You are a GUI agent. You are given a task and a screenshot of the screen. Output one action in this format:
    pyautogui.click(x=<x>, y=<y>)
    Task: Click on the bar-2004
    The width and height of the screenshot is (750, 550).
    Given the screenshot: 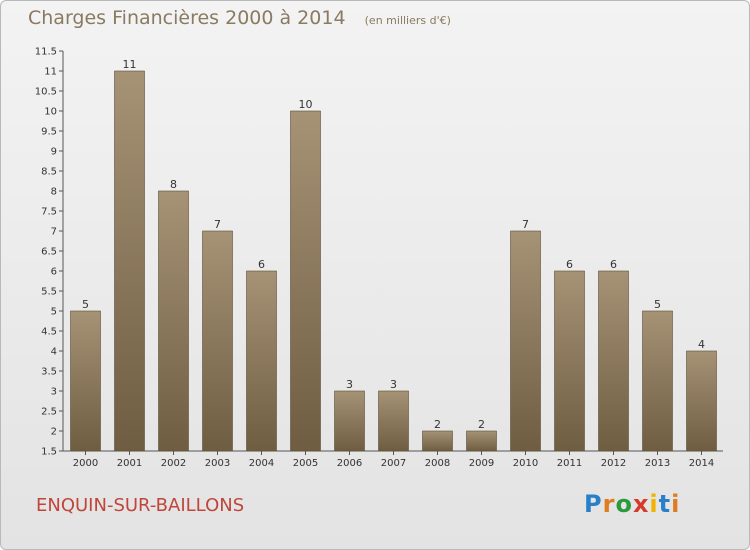 What is the action you would take?
    pyautogui.click(x=261, y=361)
    